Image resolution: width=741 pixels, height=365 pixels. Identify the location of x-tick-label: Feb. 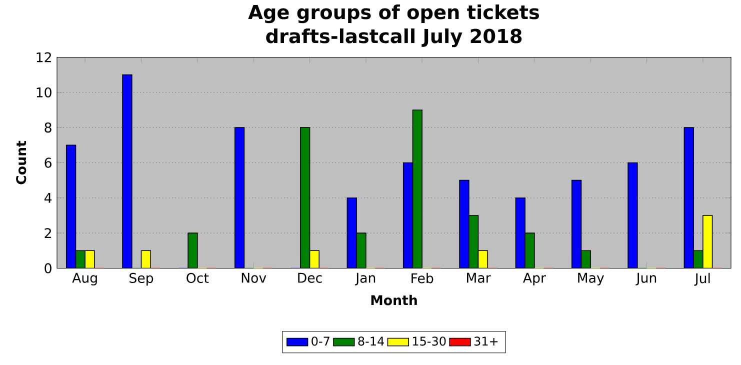
(423, 278).